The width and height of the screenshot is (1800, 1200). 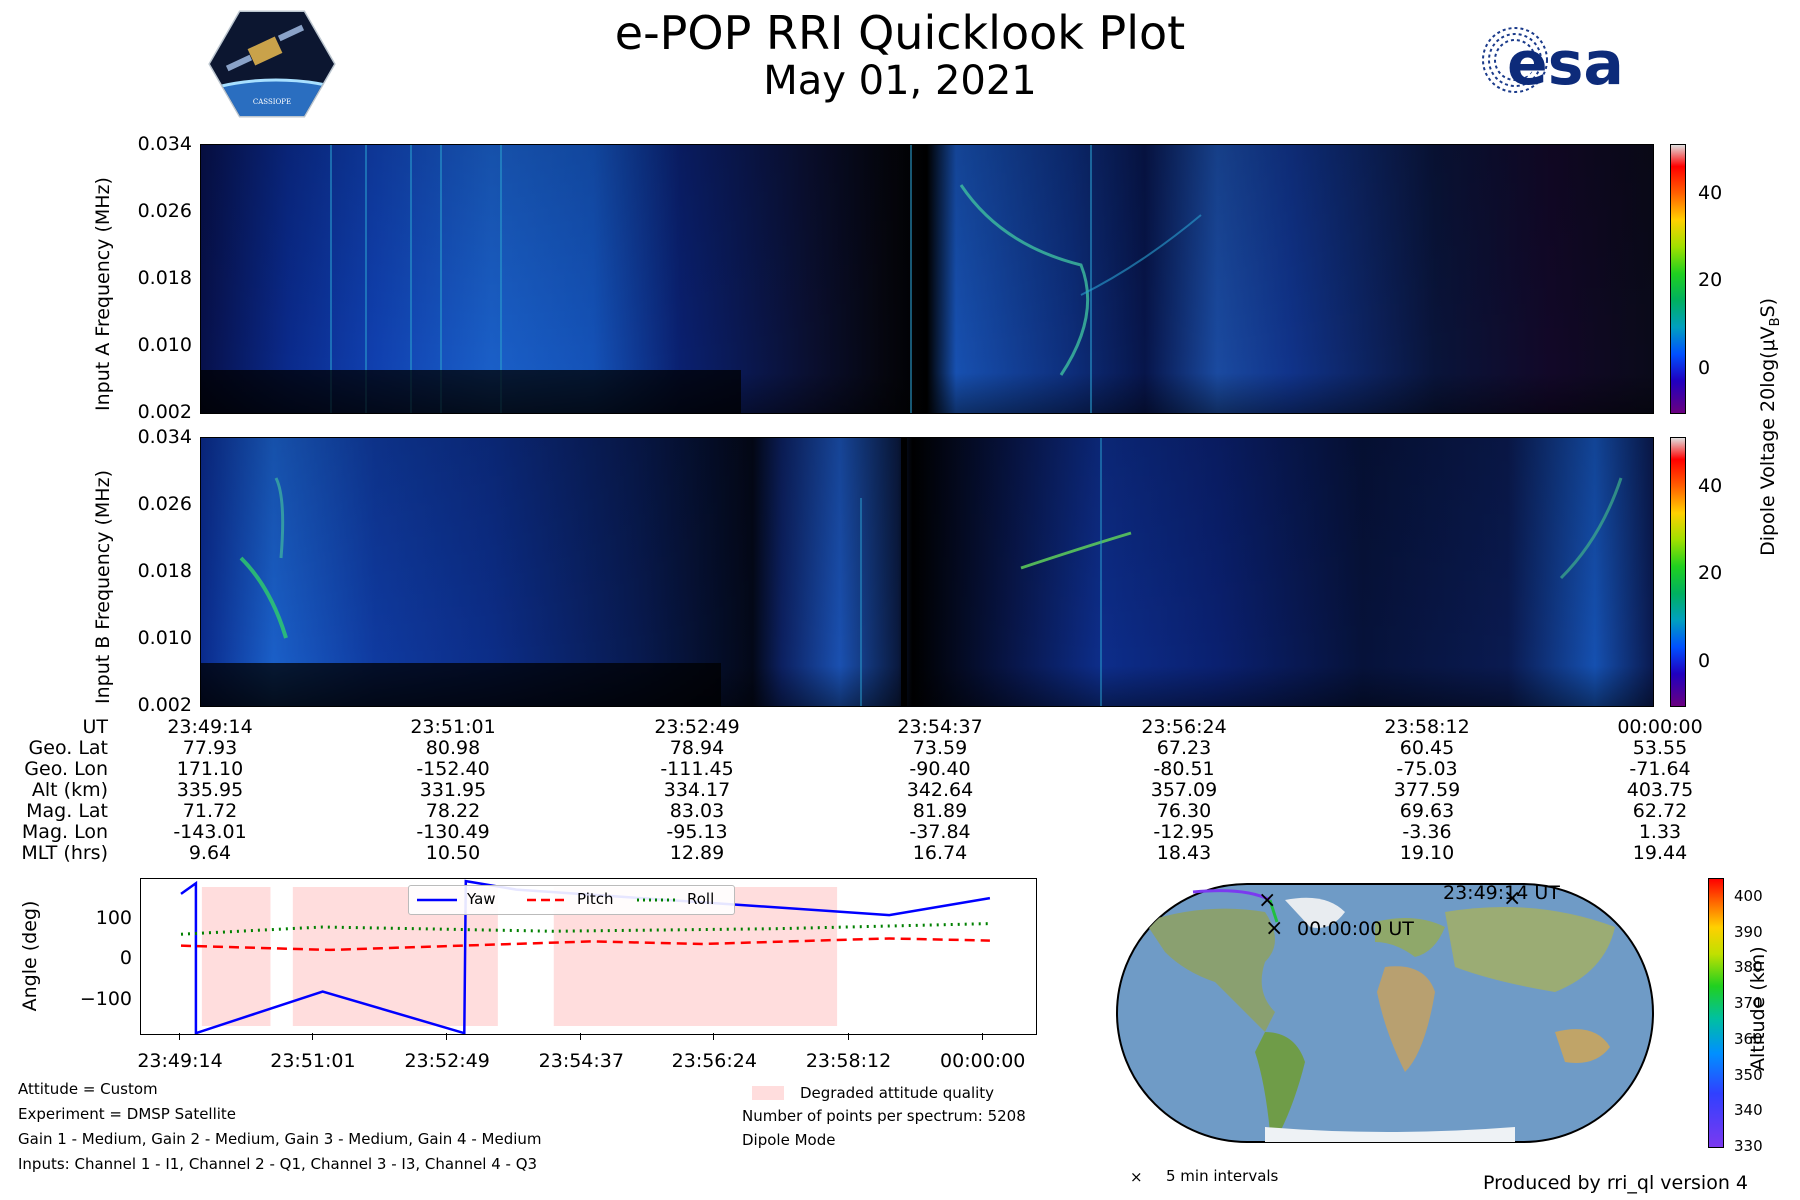 What do you see at coordinates (897, 1093) in the screenshot?
I see `degraded-label: Degraded attitude quality` at bounding box center [897, 1093].